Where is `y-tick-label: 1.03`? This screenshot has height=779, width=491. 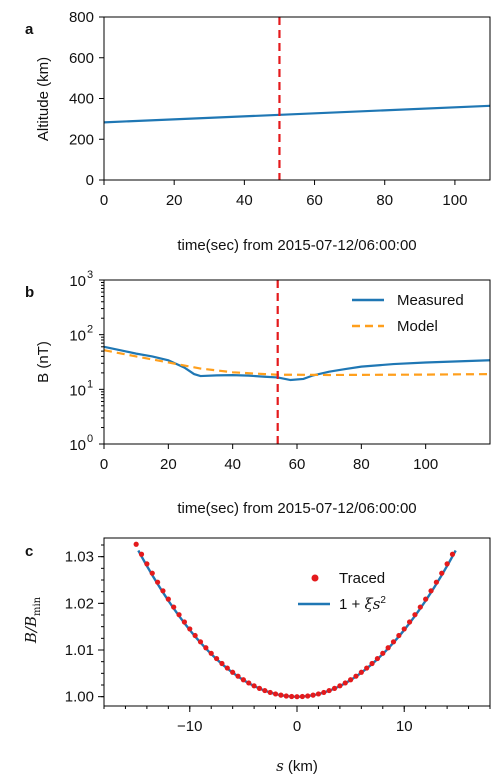 y-tick-label: 1.03 is located at coordinates (79, 557).